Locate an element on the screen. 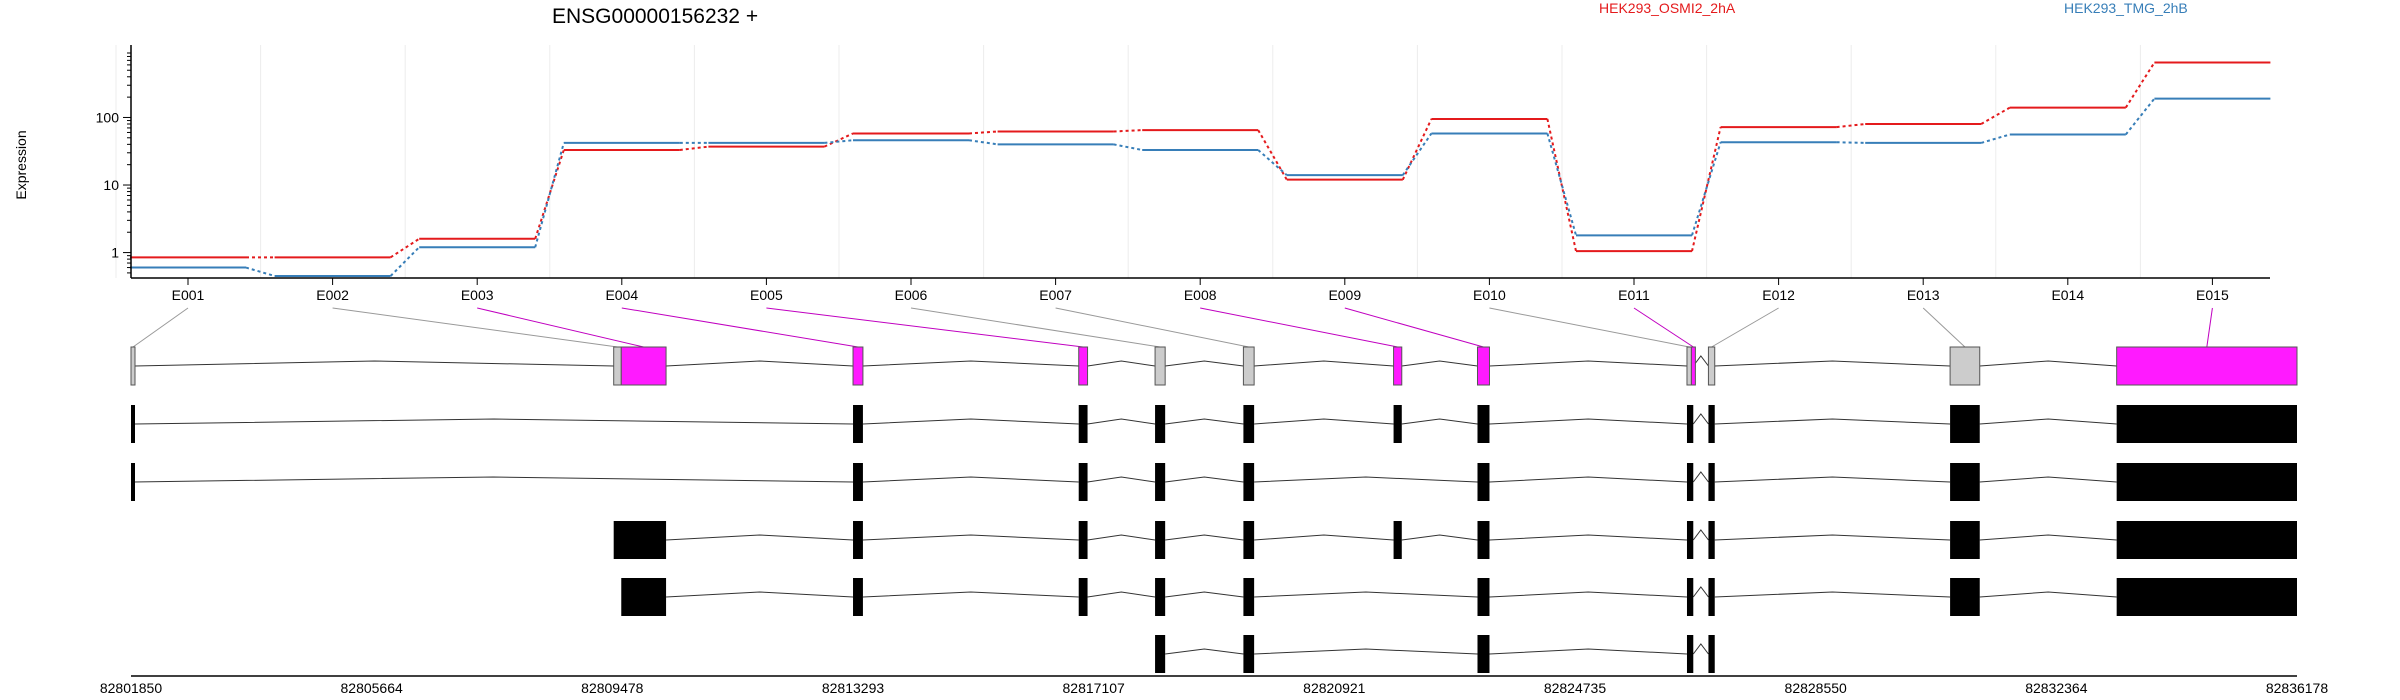 This screenshot has width=2400, height=700. x-tick-label: E011 is located at coordinates (1634, 295).